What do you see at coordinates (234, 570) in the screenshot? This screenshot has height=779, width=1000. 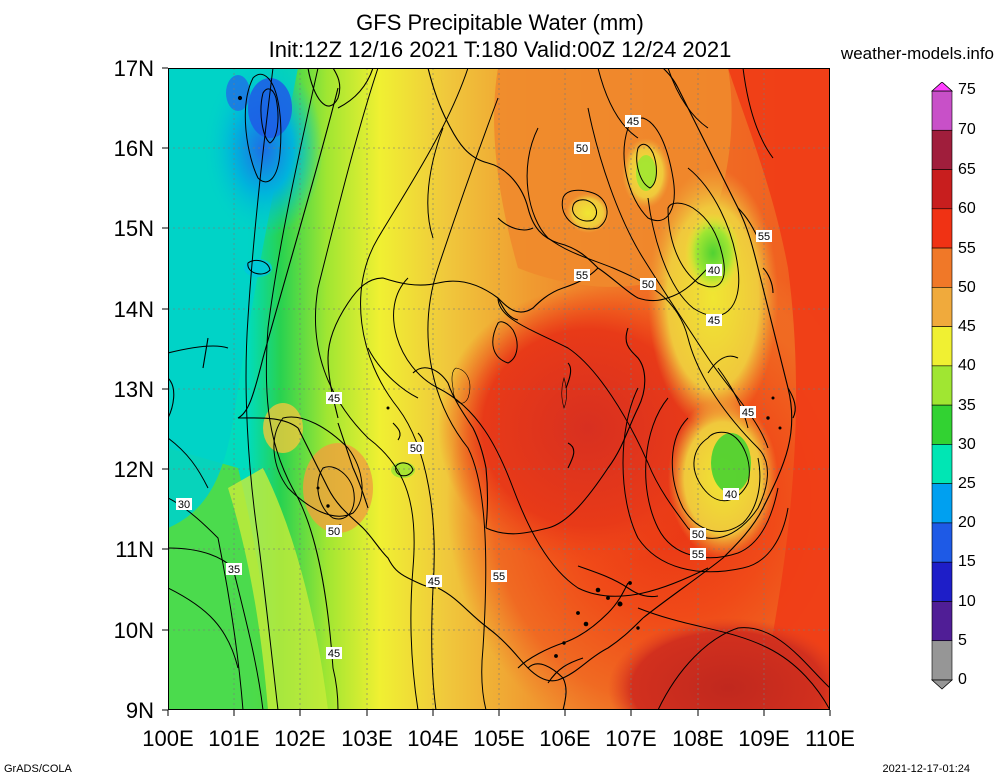 I see `contour-label: 35` at bounding box center [234, 570].